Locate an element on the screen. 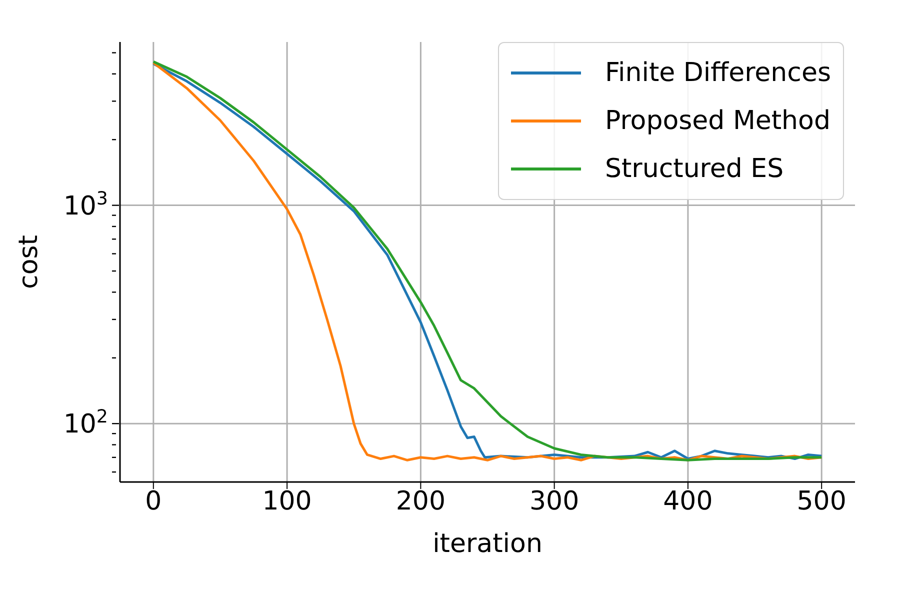  legend-label: Proposed Method is located at coordinates (717, 121).